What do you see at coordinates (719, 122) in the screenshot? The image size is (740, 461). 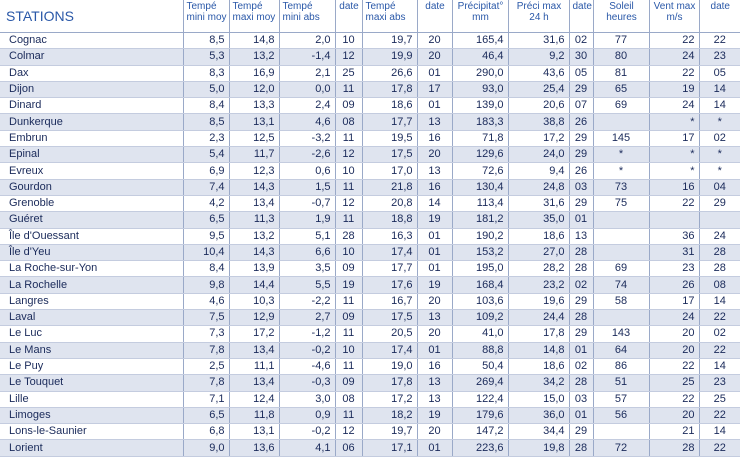 I see `date-vent-cell: *` at bounding box center [719, 122].